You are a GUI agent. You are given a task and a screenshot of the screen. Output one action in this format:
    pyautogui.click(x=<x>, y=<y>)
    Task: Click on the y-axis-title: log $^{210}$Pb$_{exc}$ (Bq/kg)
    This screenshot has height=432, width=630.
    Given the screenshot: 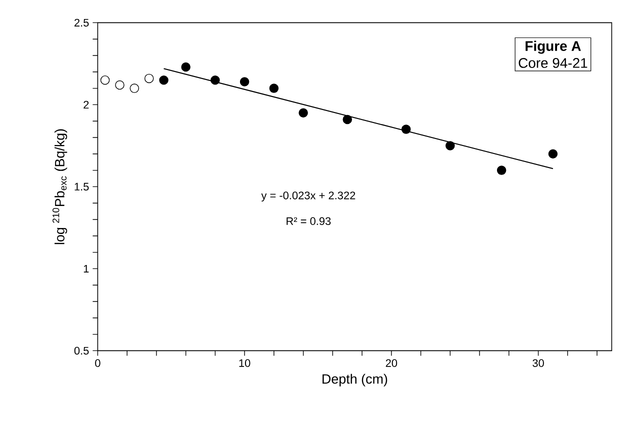 What is the action you would take?
    pyautogui.click(x=60, y=186)
    